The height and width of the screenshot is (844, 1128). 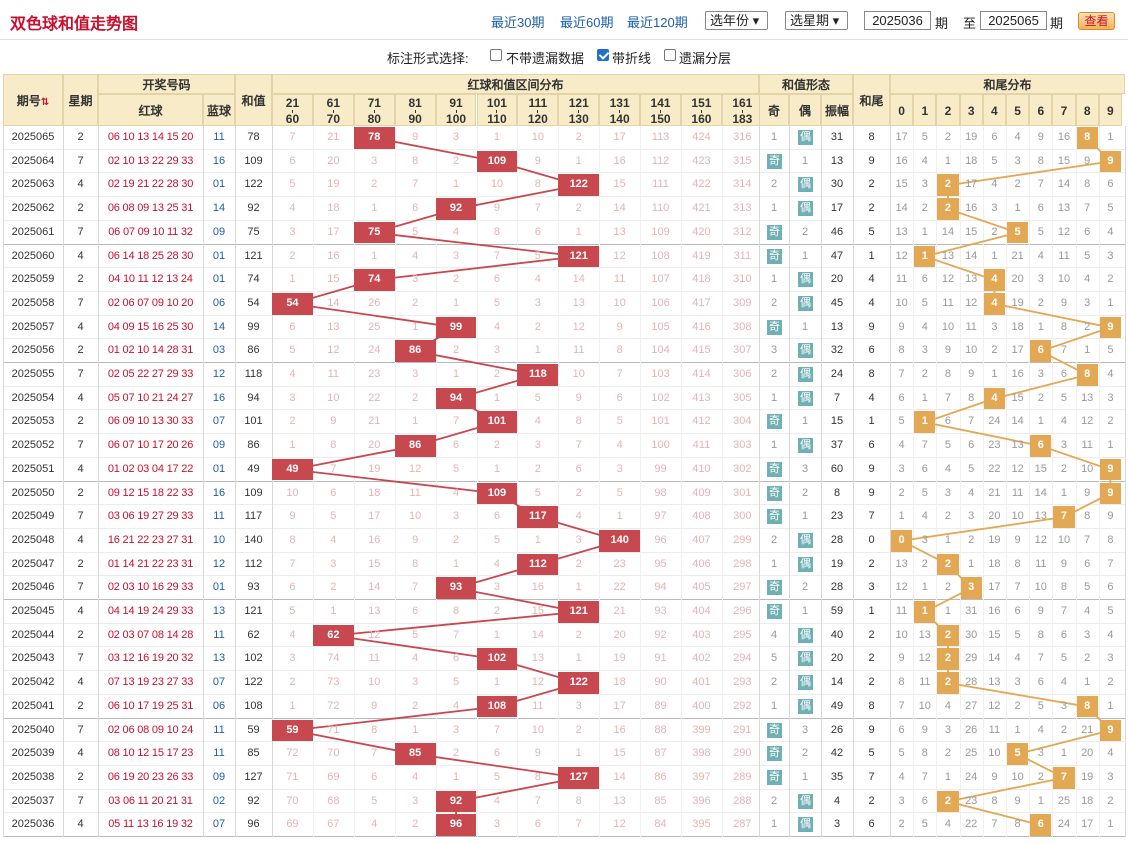 What do you see at coordinates (901, 279) in the screenshot?
I see `tail-miss-cell: 11` at bounding box center [901, 279].